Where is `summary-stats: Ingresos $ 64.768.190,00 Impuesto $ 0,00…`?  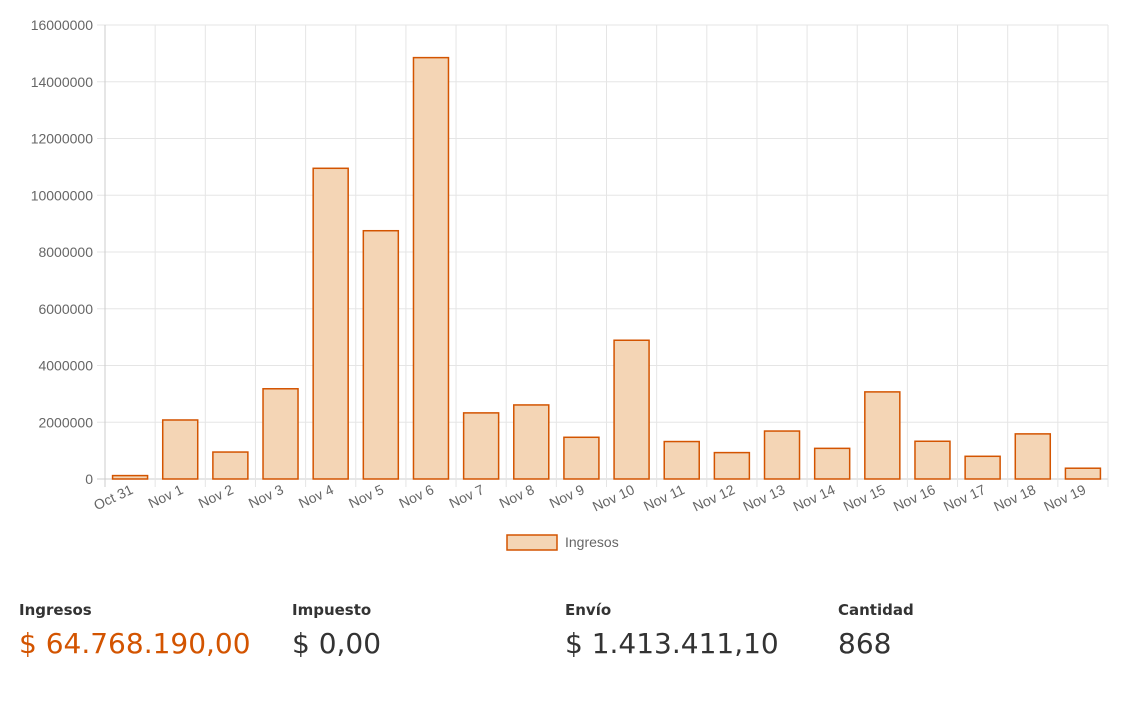 summary-stats: Ingresos $ 64.768.190,00 Impuesto $ 0,00… is located at coordinates (570, 645).